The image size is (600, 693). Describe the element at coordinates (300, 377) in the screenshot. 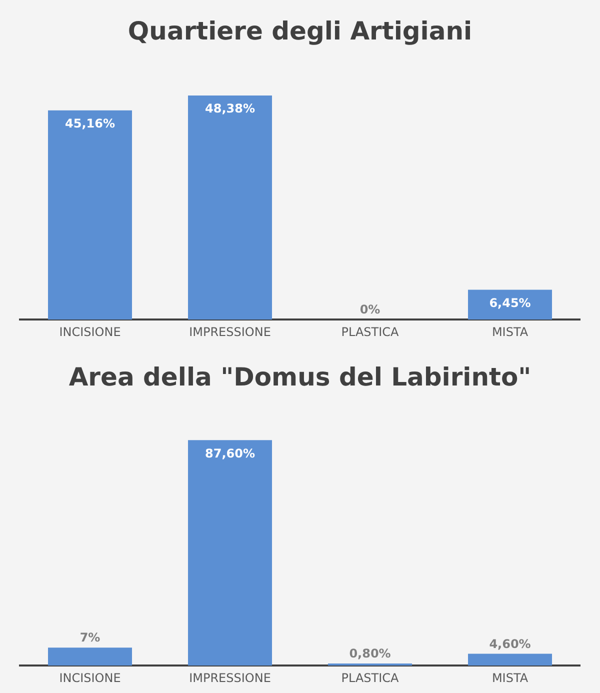

I see `chart-title: Area della "Domus del Labirinto"` at that location.